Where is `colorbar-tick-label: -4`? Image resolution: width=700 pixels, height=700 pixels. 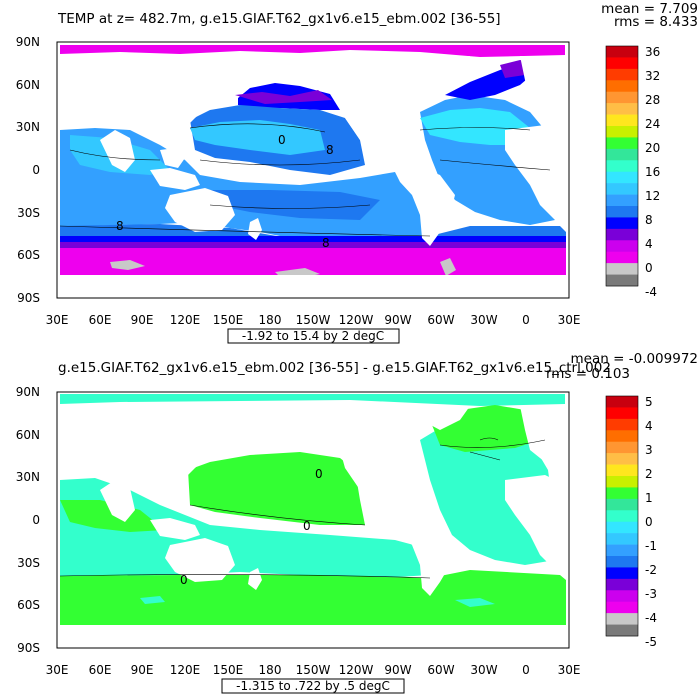
colorbar-tick-label: -4 is located at coordinates (651, 292).